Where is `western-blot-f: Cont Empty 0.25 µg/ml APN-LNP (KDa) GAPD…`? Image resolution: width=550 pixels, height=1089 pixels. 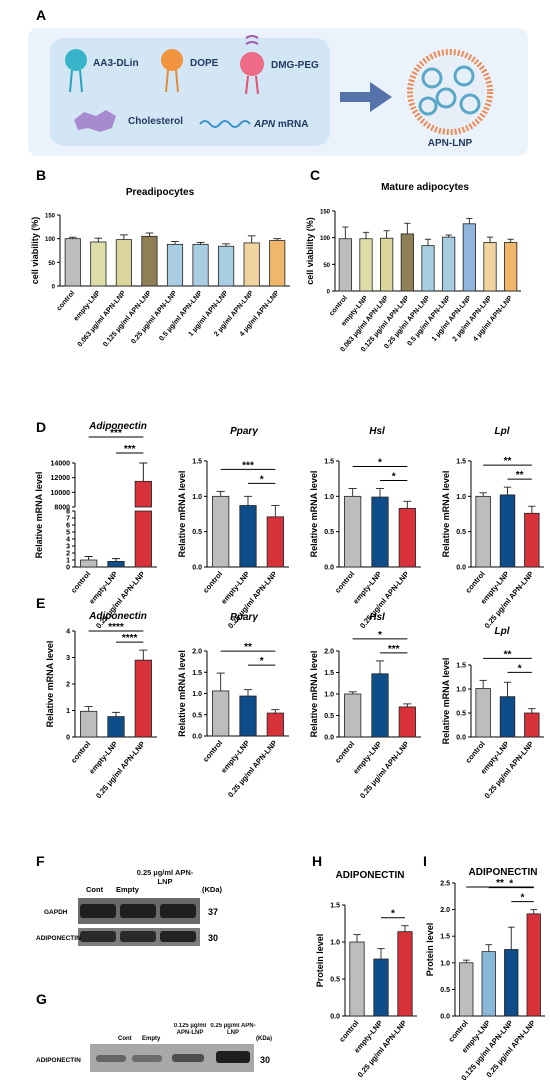 western-blot-f: Cont Empty 0.25 µg/ml APN-LNP (KDa) GAPD… is located at coordinates (129, 907).